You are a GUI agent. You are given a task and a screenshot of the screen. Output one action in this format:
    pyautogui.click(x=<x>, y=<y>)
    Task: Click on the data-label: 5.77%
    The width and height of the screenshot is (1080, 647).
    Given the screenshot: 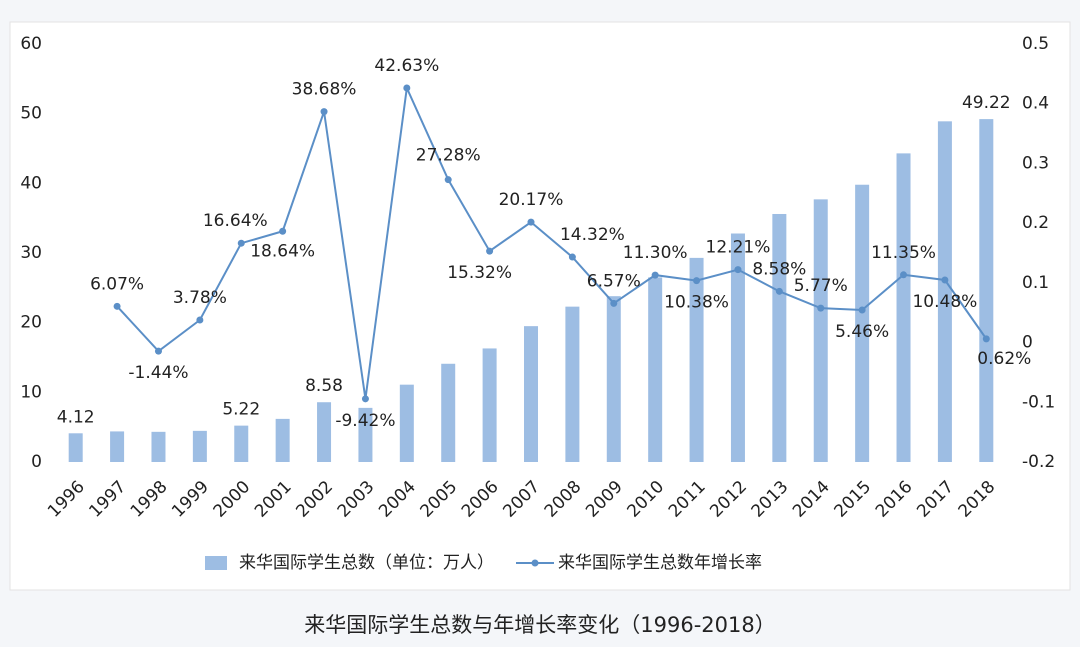 What is the action you would take?
    pyautogui.click(x=821, y=286)
    